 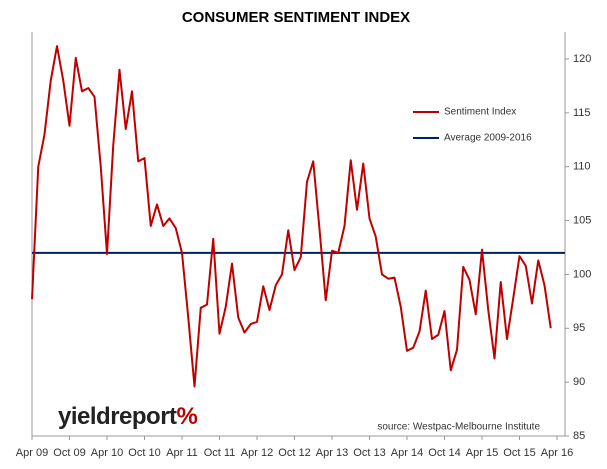 I want to click on x-tick-label: Apr 11, so click(x=182, y=453).